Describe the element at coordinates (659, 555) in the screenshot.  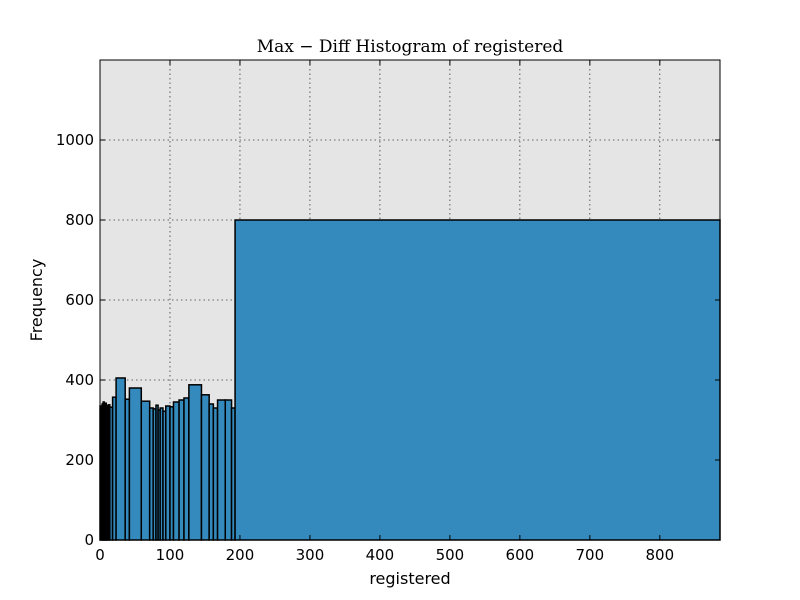
I see `x-tick-label: 800` at that location.